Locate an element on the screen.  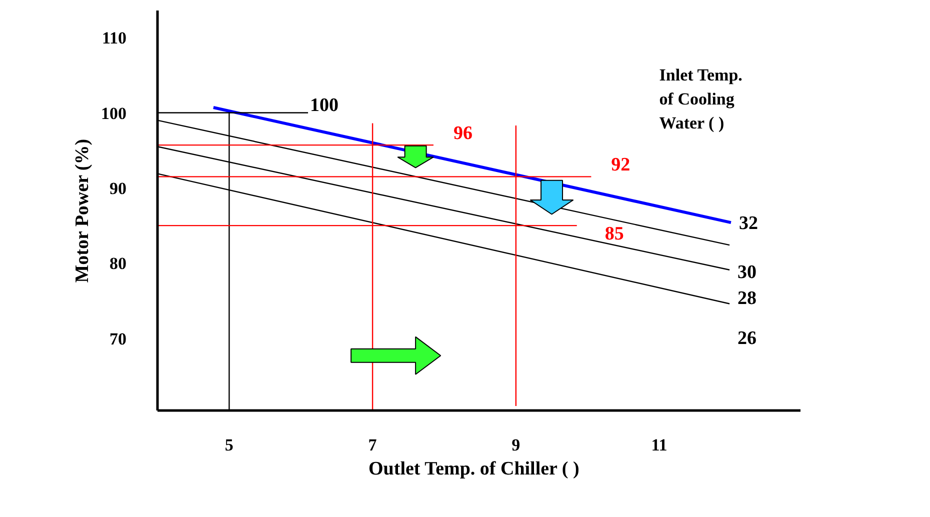
series-label: 30 is located at coordinates (747, 272).